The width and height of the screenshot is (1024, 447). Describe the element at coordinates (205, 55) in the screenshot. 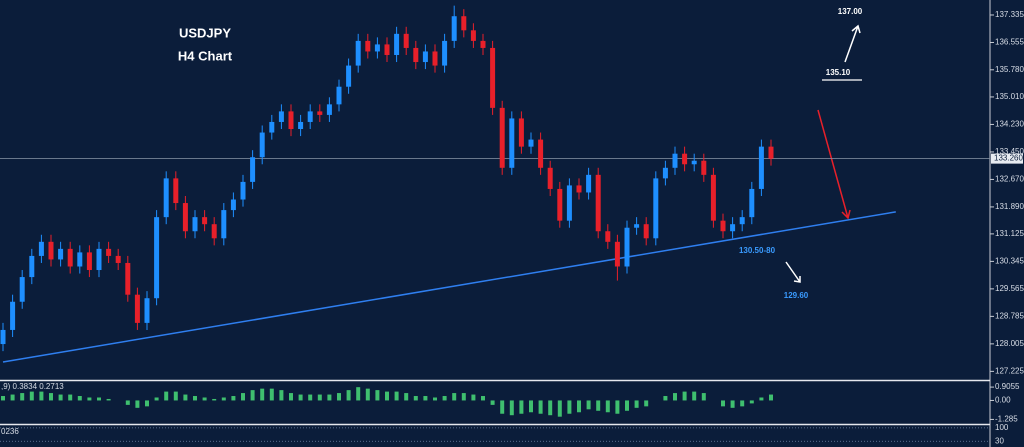

I see `chart-subtitle: H4 Chart` at that location.